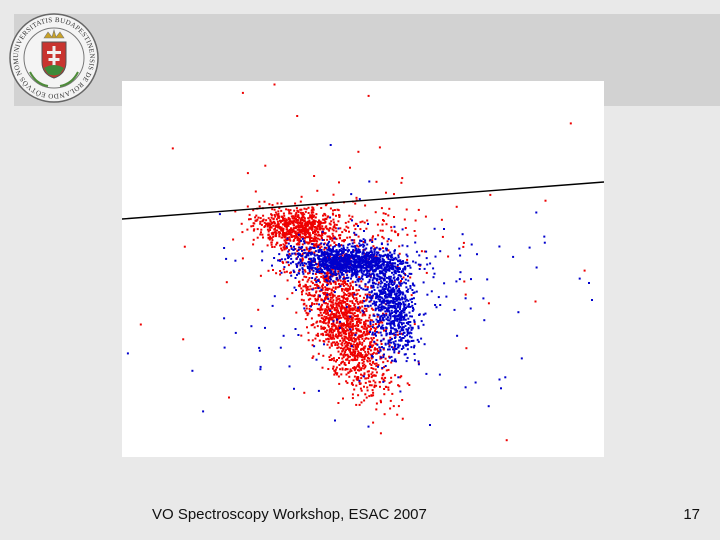  What do you see at coordinates (363, 200) in the screenshot?
I see `fit-line` at bounding box center [363, 200].